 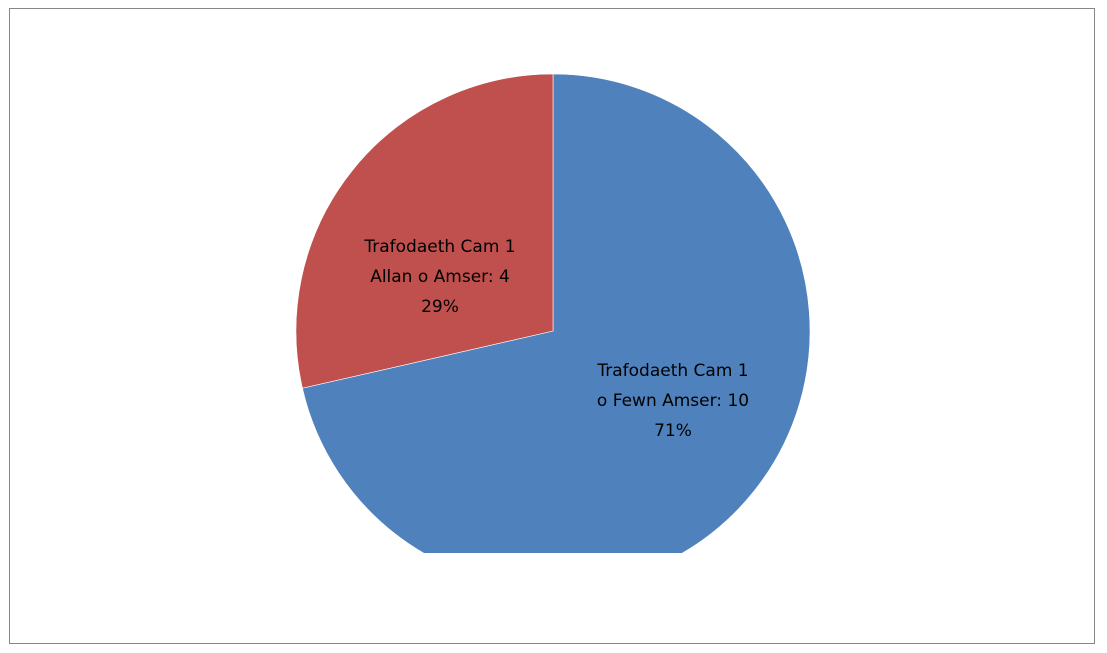 I want to click on pie-slice-1-label-line-3: 71%, so click(x=673, y=431).